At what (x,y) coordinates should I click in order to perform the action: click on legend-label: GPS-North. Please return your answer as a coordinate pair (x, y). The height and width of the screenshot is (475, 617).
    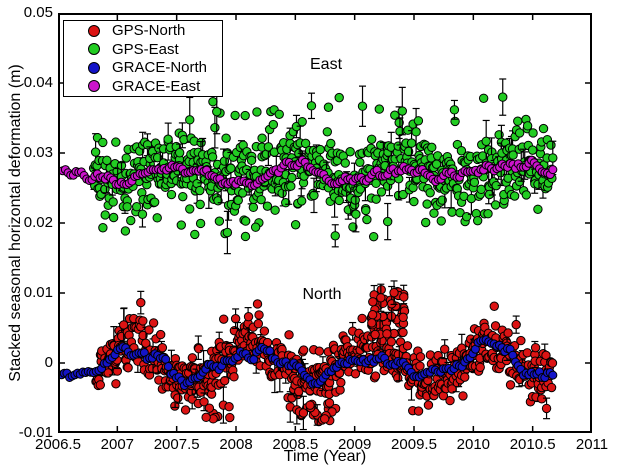
    Looking at the image, I should click on (149, 31).